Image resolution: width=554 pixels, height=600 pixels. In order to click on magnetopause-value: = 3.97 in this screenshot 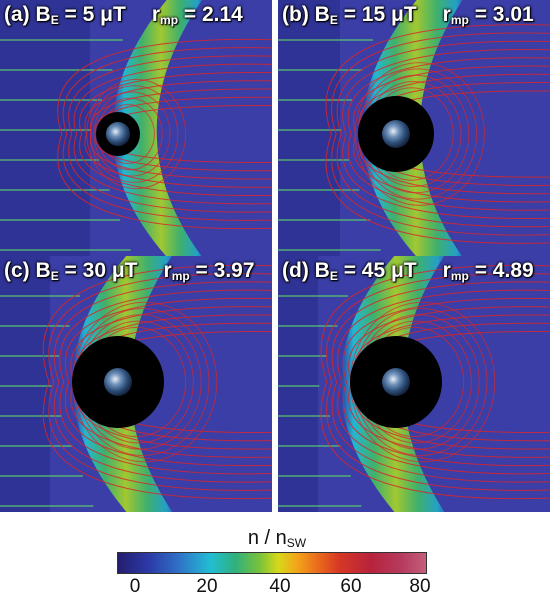, I will do `click(225, 270)`.